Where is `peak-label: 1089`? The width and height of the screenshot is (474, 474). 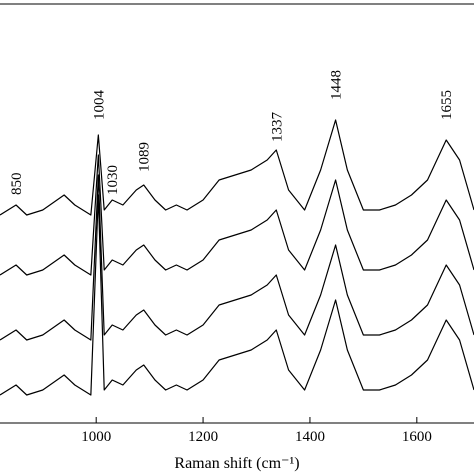 peak-label: 1089 is located at coordinates (145, 157).